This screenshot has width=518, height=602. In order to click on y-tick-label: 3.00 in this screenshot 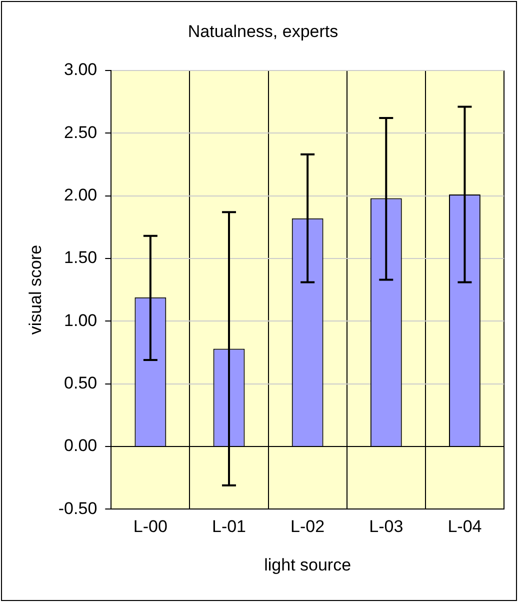, I will do `click(81, 70)`.